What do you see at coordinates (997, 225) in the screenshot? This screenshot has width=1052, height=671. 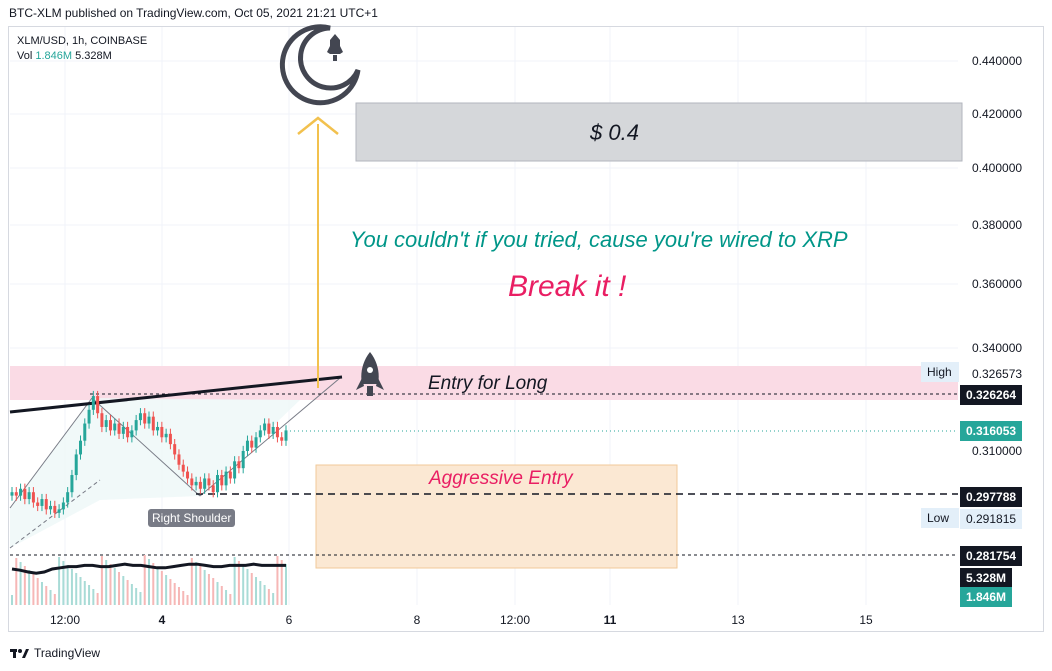 I see `y-tick: 0.380000` at bounding box center [997, 225].